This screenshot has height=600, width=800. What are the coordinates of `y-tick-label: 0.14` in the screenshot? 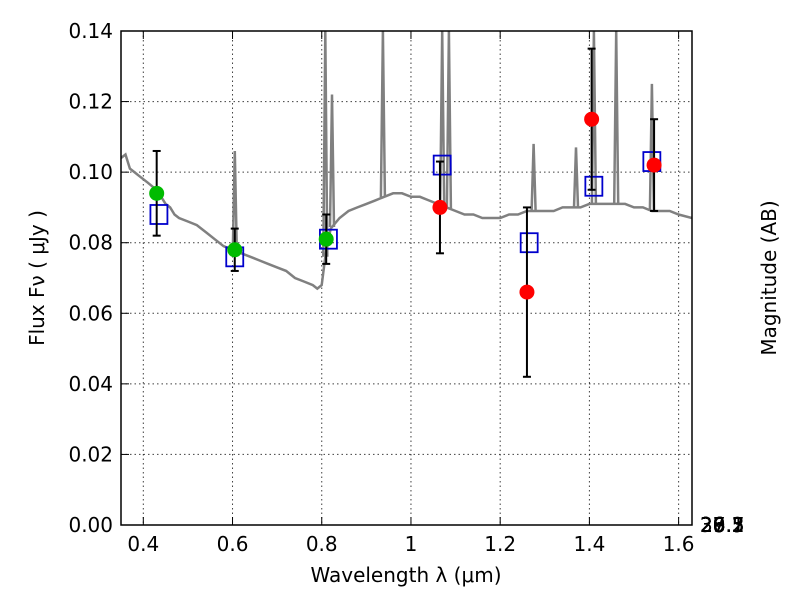 It's located at (90, 31).